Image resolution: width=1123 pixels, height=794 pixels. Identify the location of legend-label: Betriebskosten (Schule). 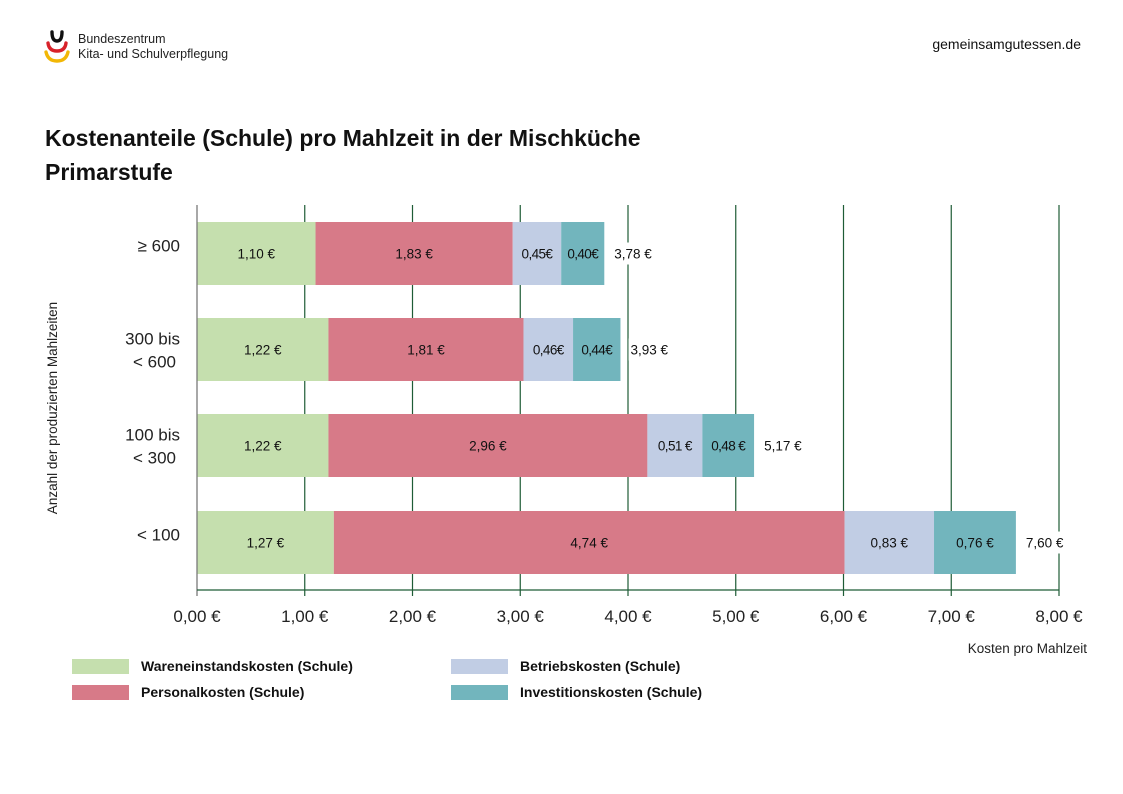
(600, 666).